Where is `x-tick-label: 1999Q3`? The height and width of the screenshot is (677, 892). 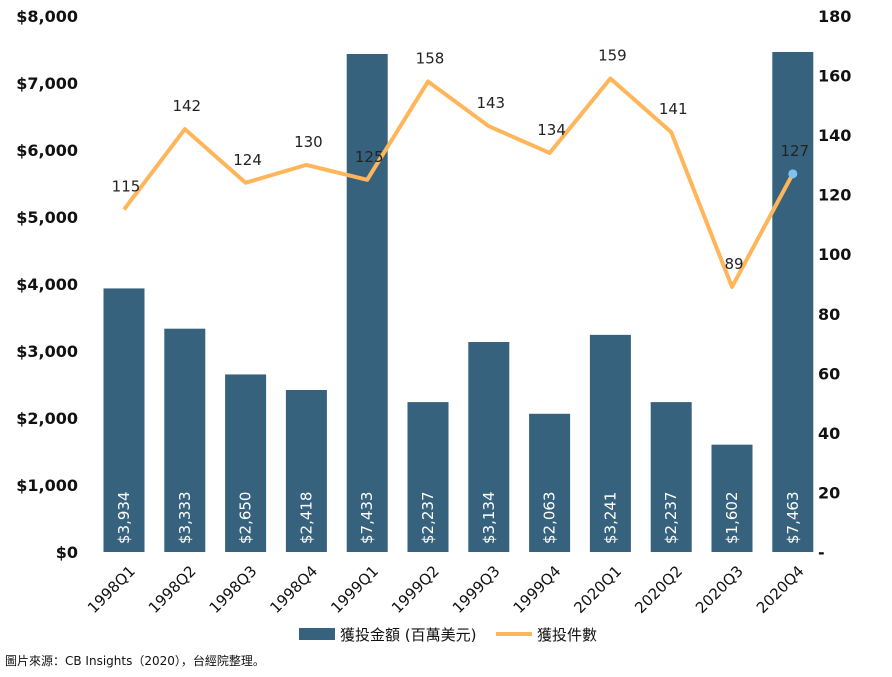 x-tick-label: 1999Q3 is located at coordinates (476, 589).